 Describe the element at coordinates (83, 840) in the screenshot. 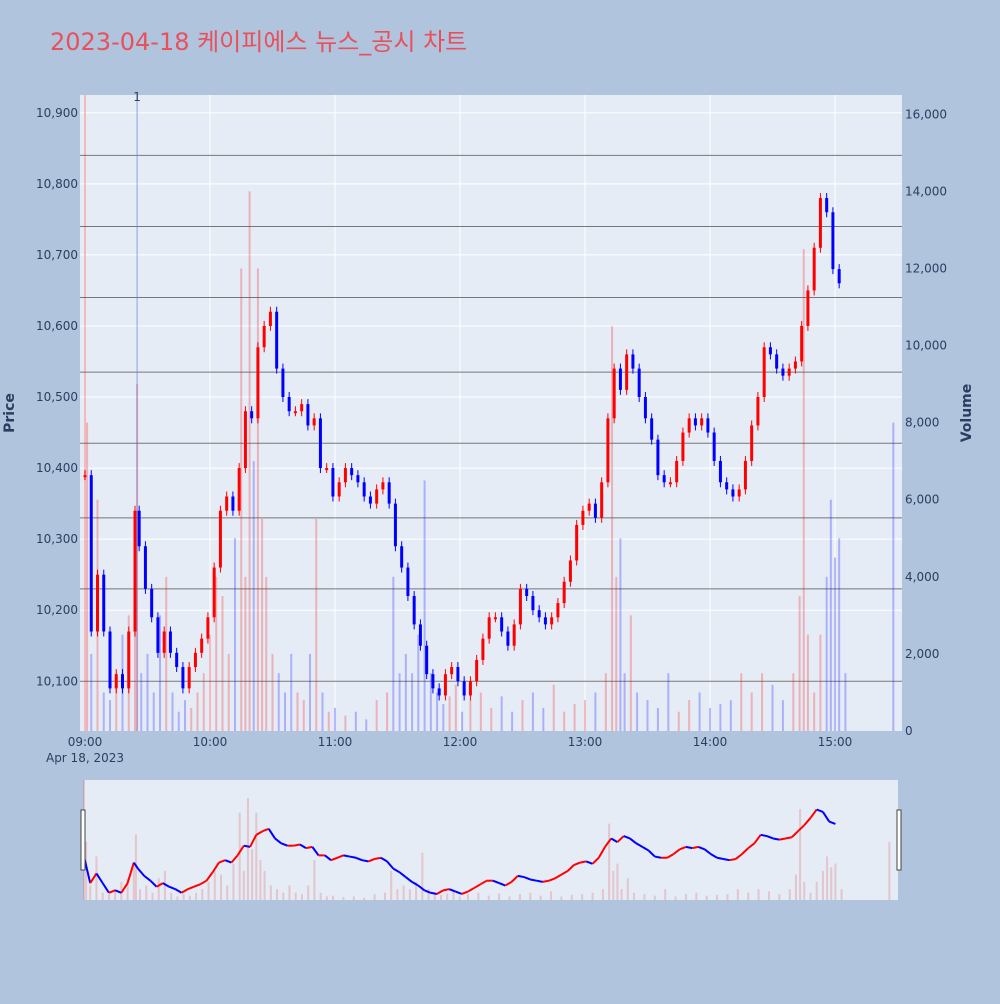

I see `range-slider-left-handle` at that location.